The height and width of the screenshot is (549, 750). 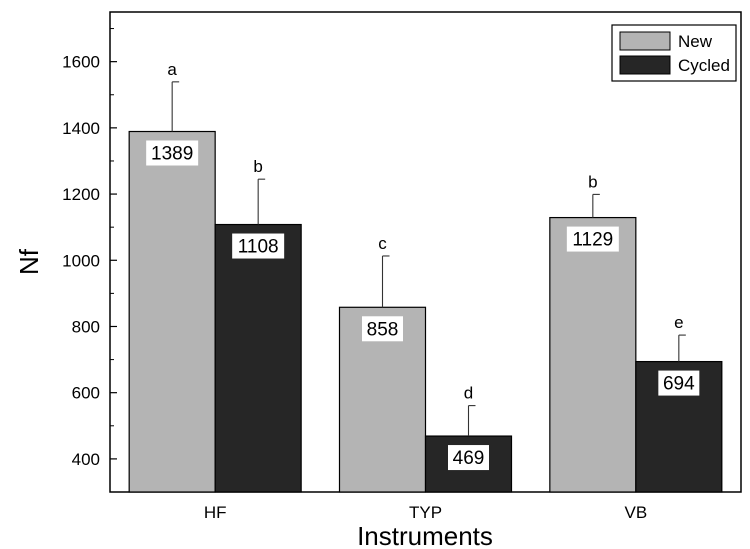 What do you see at coordinates (29, 261) in the screenshot?
I see `y-axis-title: Nf` at bounding box center [29, 261].